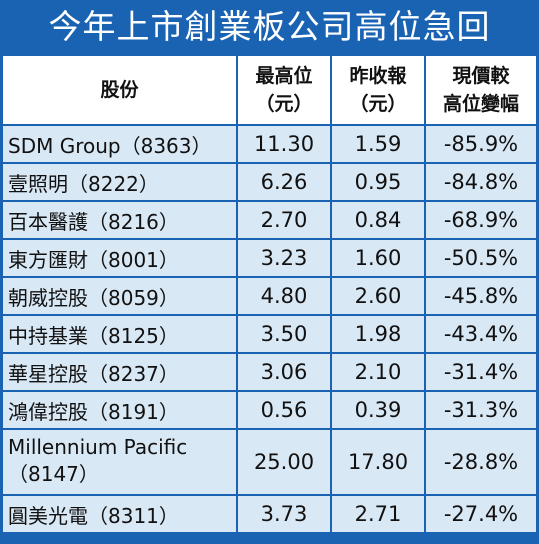 The height and width of the screenshot is (544, 539). What do you see at coordinates (481, 76) in the screenshot?
I see `header-change-line1: 現價較` at bounding box center [481, 76].